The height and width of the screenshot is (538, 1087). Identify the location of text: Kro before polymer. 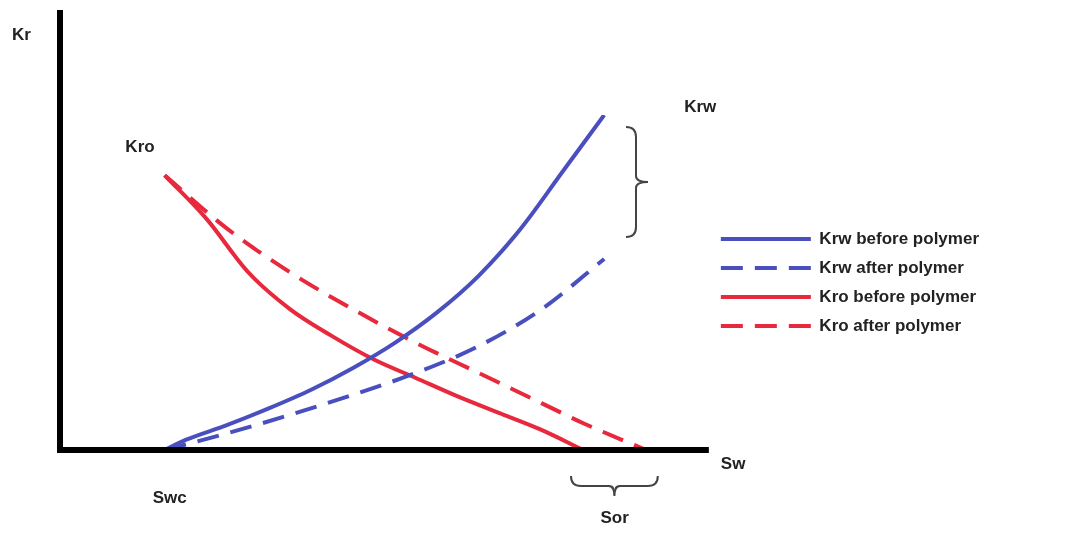
(898, 296).